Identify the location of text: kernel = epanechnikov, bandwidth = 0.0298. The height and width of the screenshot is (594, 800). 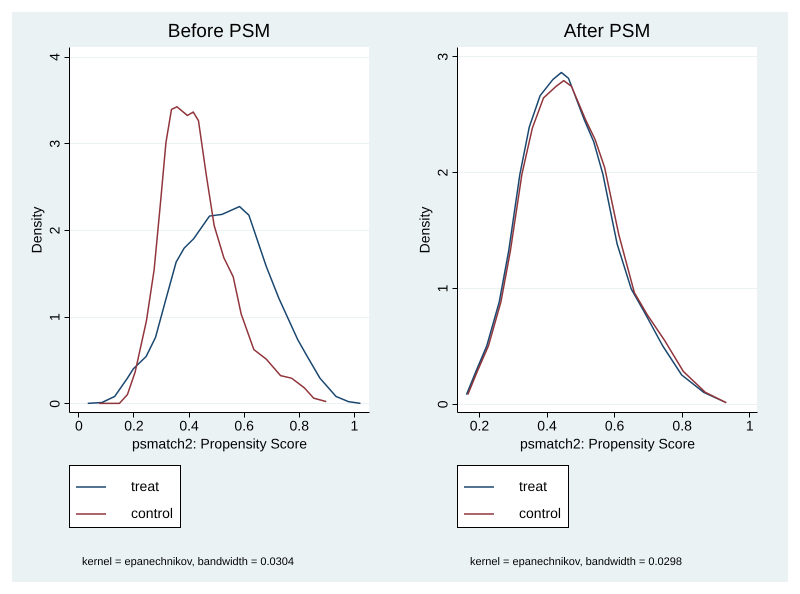
(576, 562).